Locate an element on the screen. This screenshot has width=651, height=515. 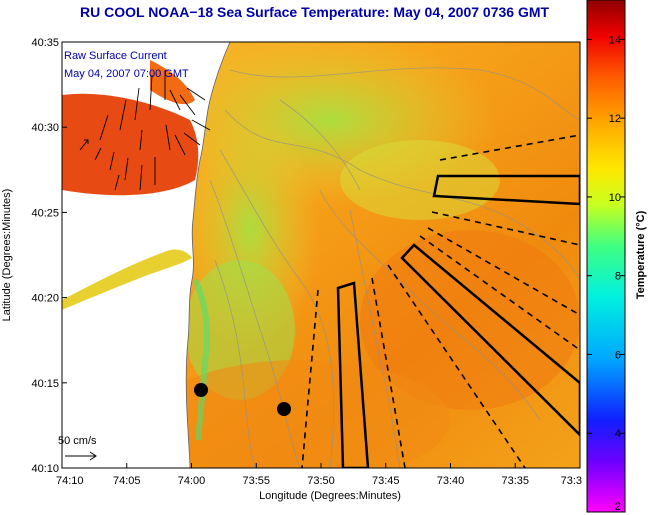
overlay-line1: Raw Surface Current is located at coordinates (115, 56).